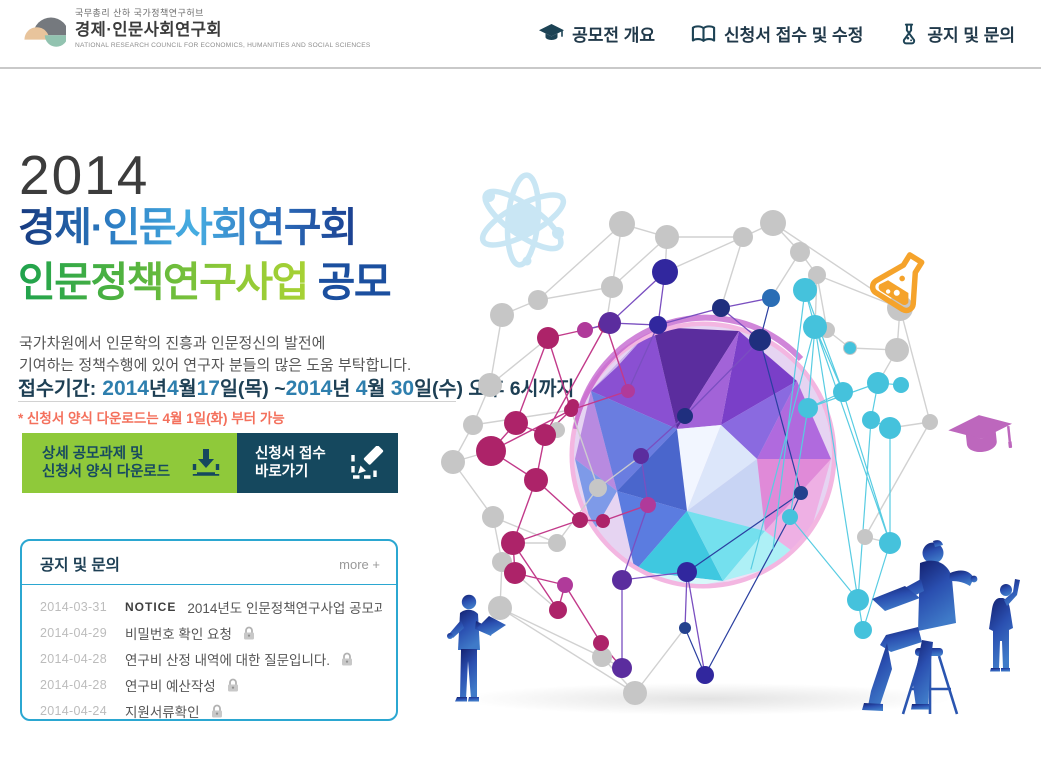 This screenshot has height=759, width=1041. Describe the element at coordinates (106, 463) in the screenshot. I see `download-forms-label: 상세 공모과제 및 신청서 양식 다운로드` at that location.